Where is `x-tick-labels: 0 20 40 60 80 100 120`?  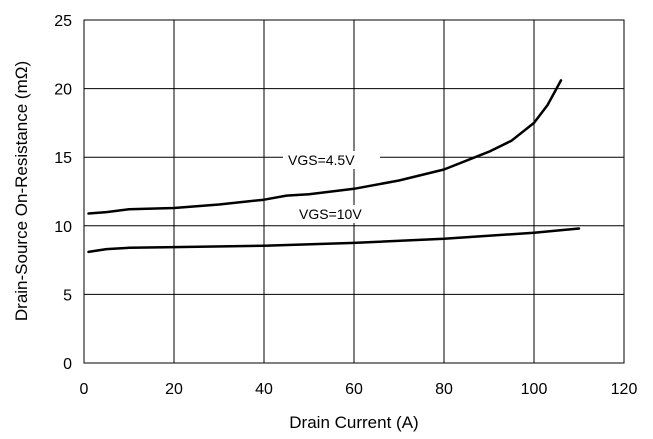
x-tick-labels: 0 20 40 60 80 100 120 is located at coordinates (359, 389).